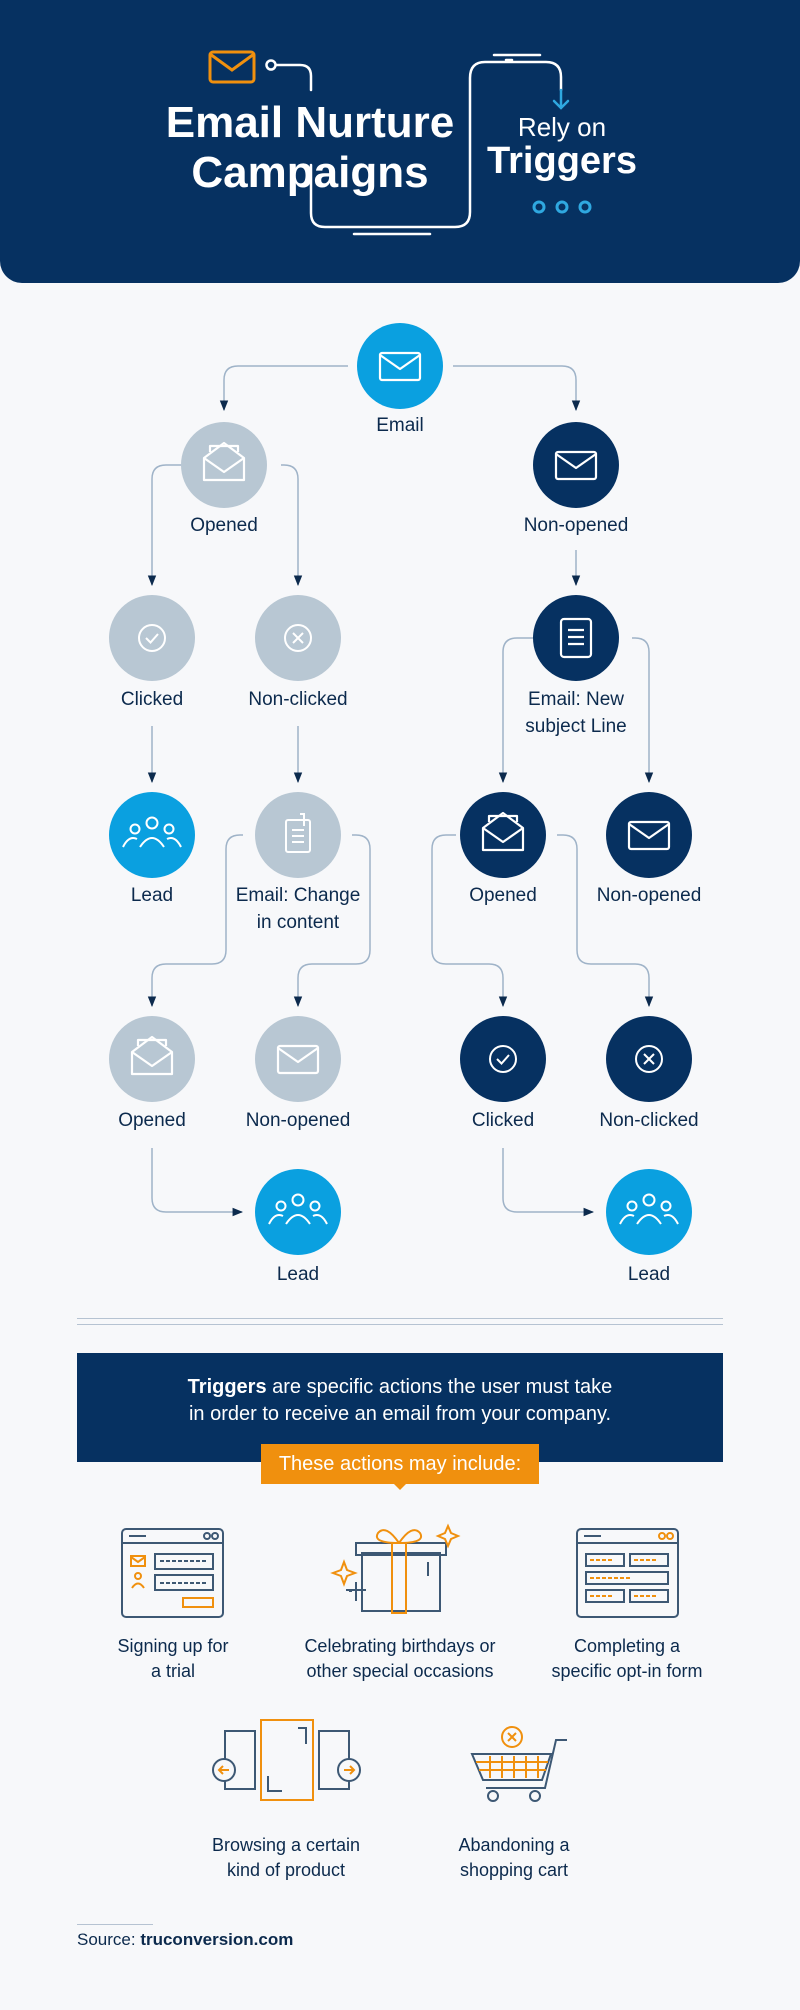 The height and width of the screenshot is (2010, 800). I want to click on triggers-bold-word: Triggers, so click(227, 1387).